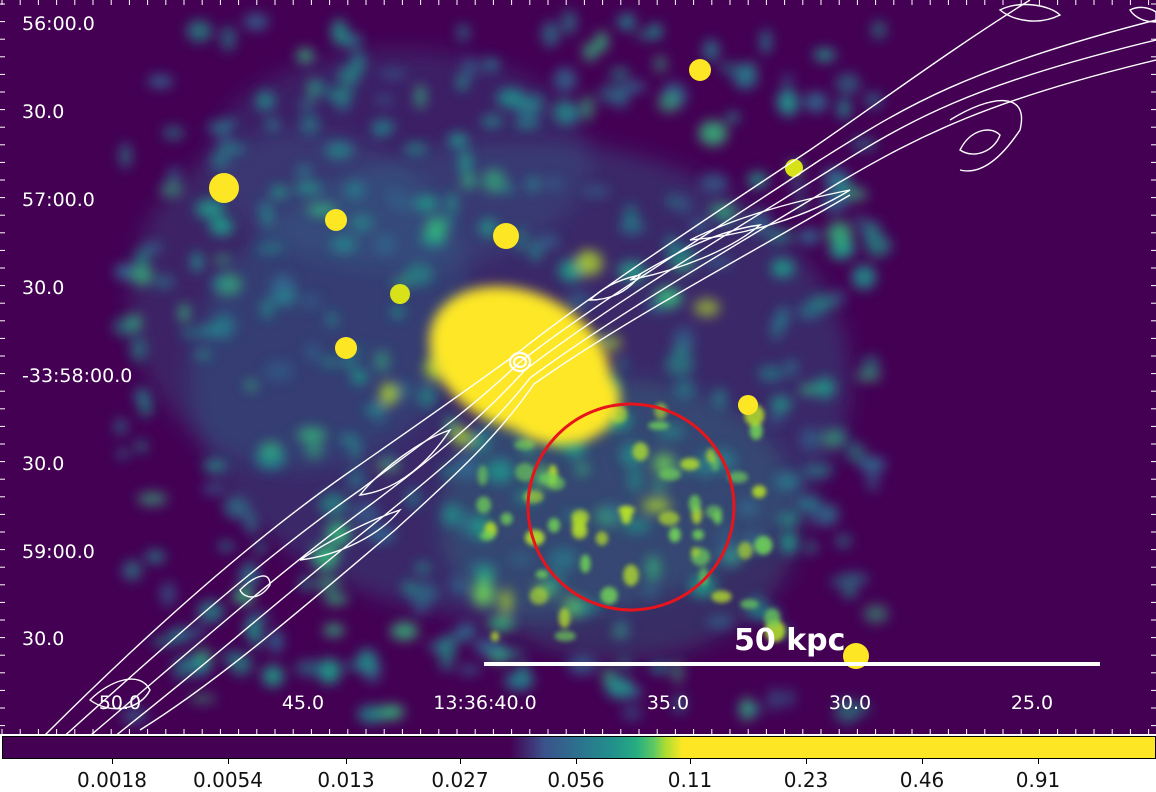 This screenshot has width=1156, height=792. Describe the element at coordinates (43, 639) in the screenshot. I see `dec-tick-label: 30.0` at that location.